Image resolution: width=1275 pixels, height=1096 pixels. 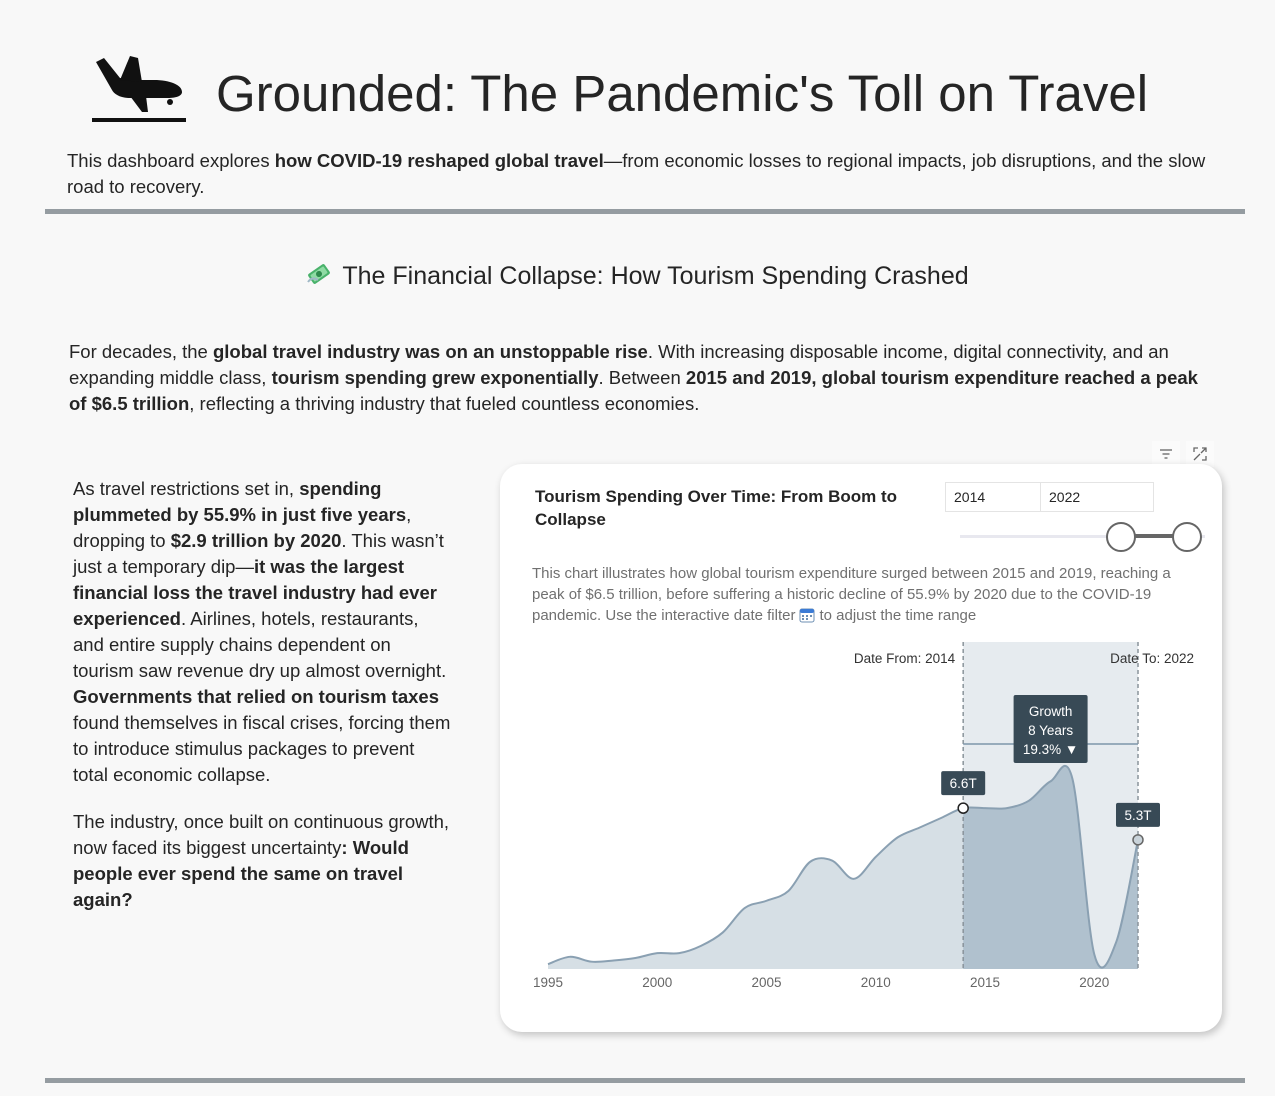 What do you see at coordinates (807, 615) in the screenshot?
I see `calendar-icon` at bounding box center [807, 615].